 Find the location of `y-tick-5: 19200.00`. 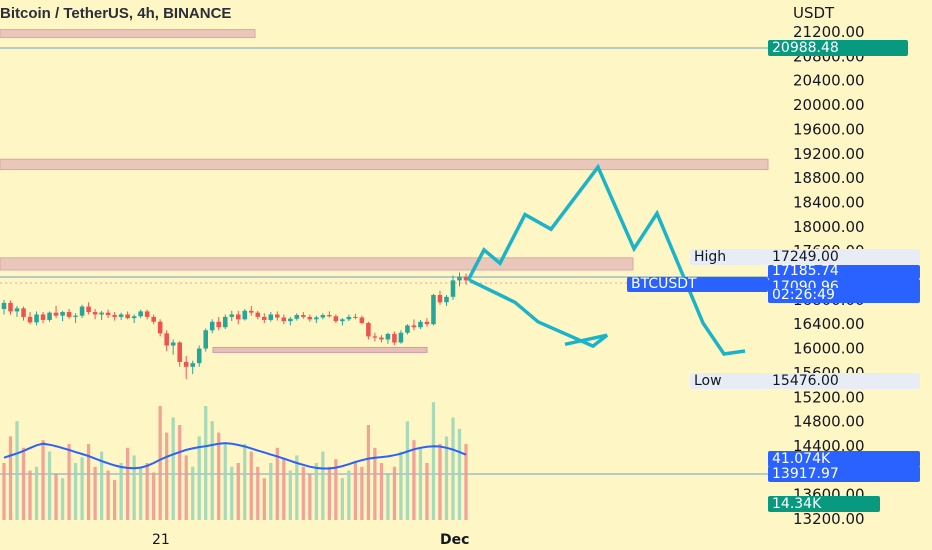

y-tick-5: 19200.00 is located at coordinates (829, 154).